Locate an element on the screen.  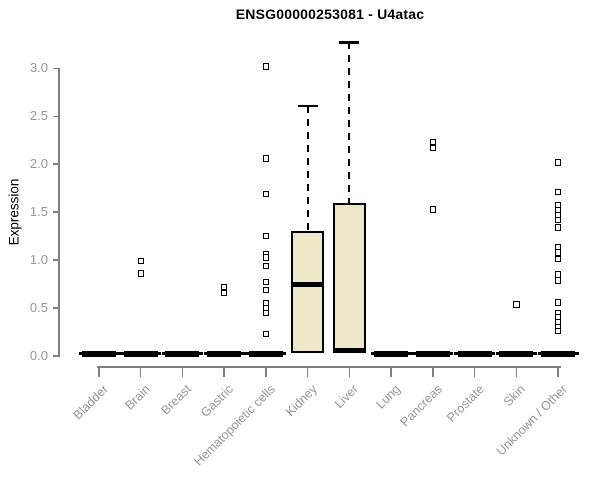
zero-dash-nub-right-bladder is located at coordinates (118, 353).